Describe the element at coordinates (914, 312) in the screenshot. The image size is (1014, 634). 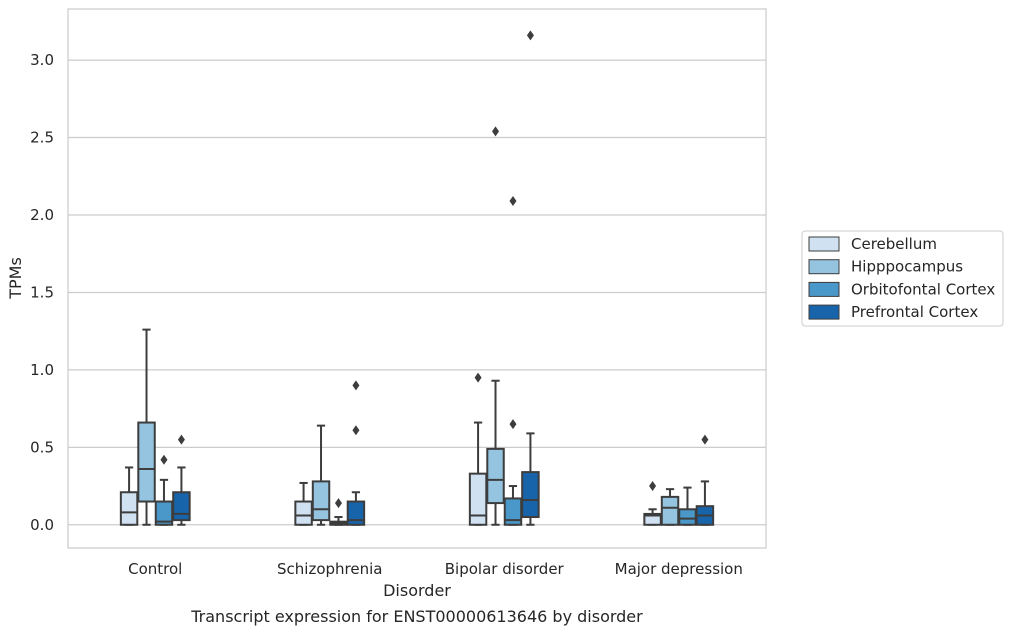
I see `legend-label: Prefrontal Cortex` at that location.